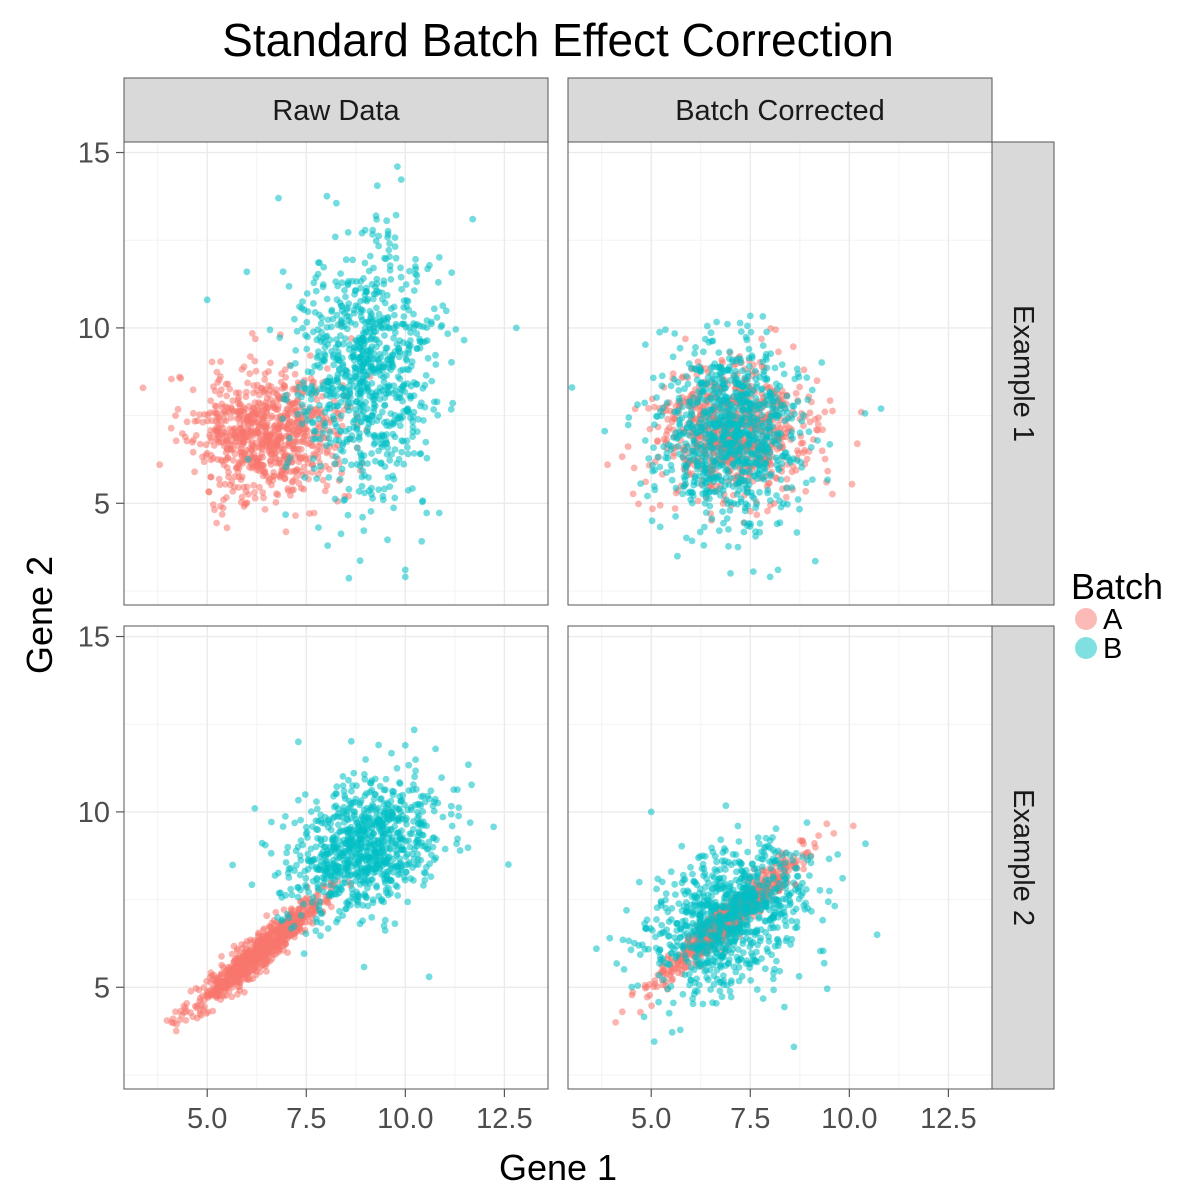 The width and height of the screenshot is (1200, 1200). Describe the element at coordinates (726, 446) in the screenshot. I see `series-B` at that location.